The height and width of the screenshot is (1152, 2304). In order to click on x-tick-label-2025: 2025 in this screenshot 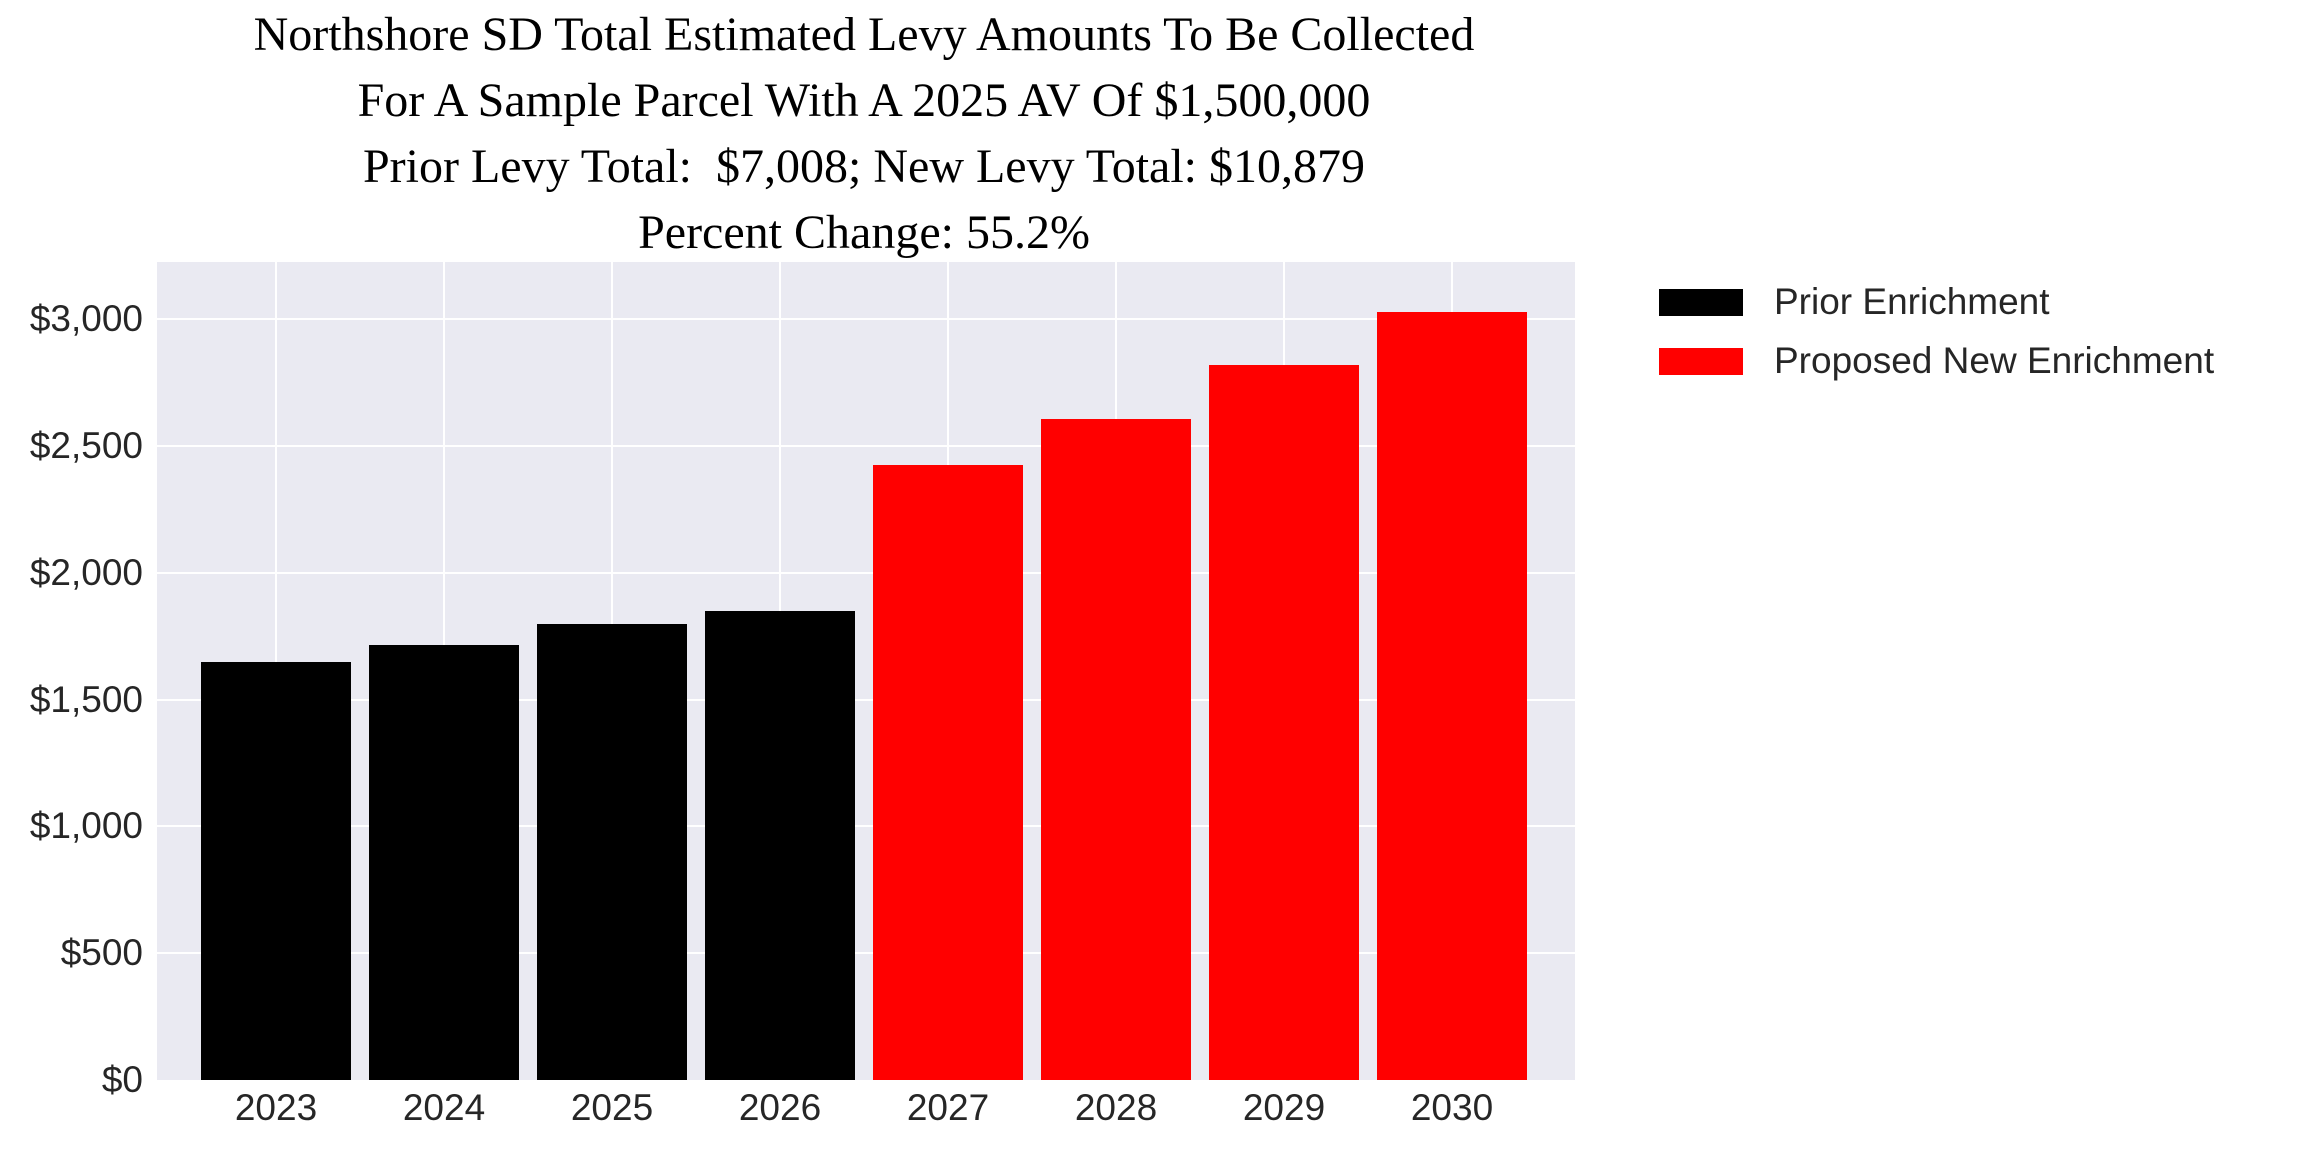, I will do `click(612, 1107)`.